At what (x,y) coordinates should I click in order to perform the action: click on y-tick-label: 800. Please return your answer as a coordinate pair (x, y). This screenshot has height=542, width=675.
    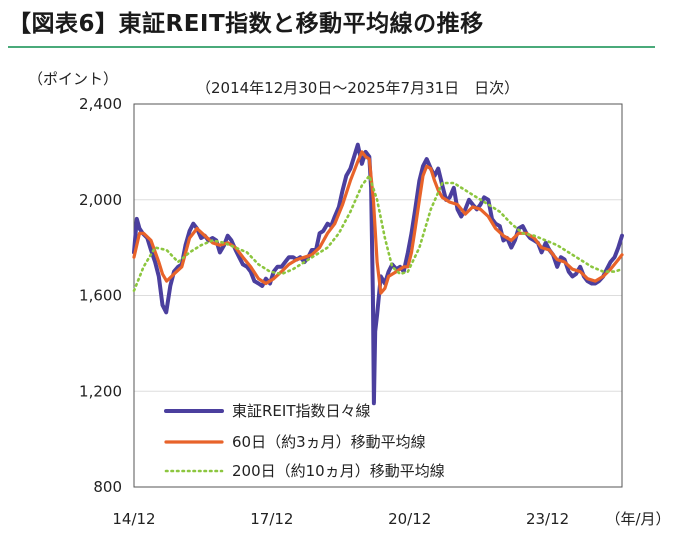
    Looking at the image, I should click on (107, 487).